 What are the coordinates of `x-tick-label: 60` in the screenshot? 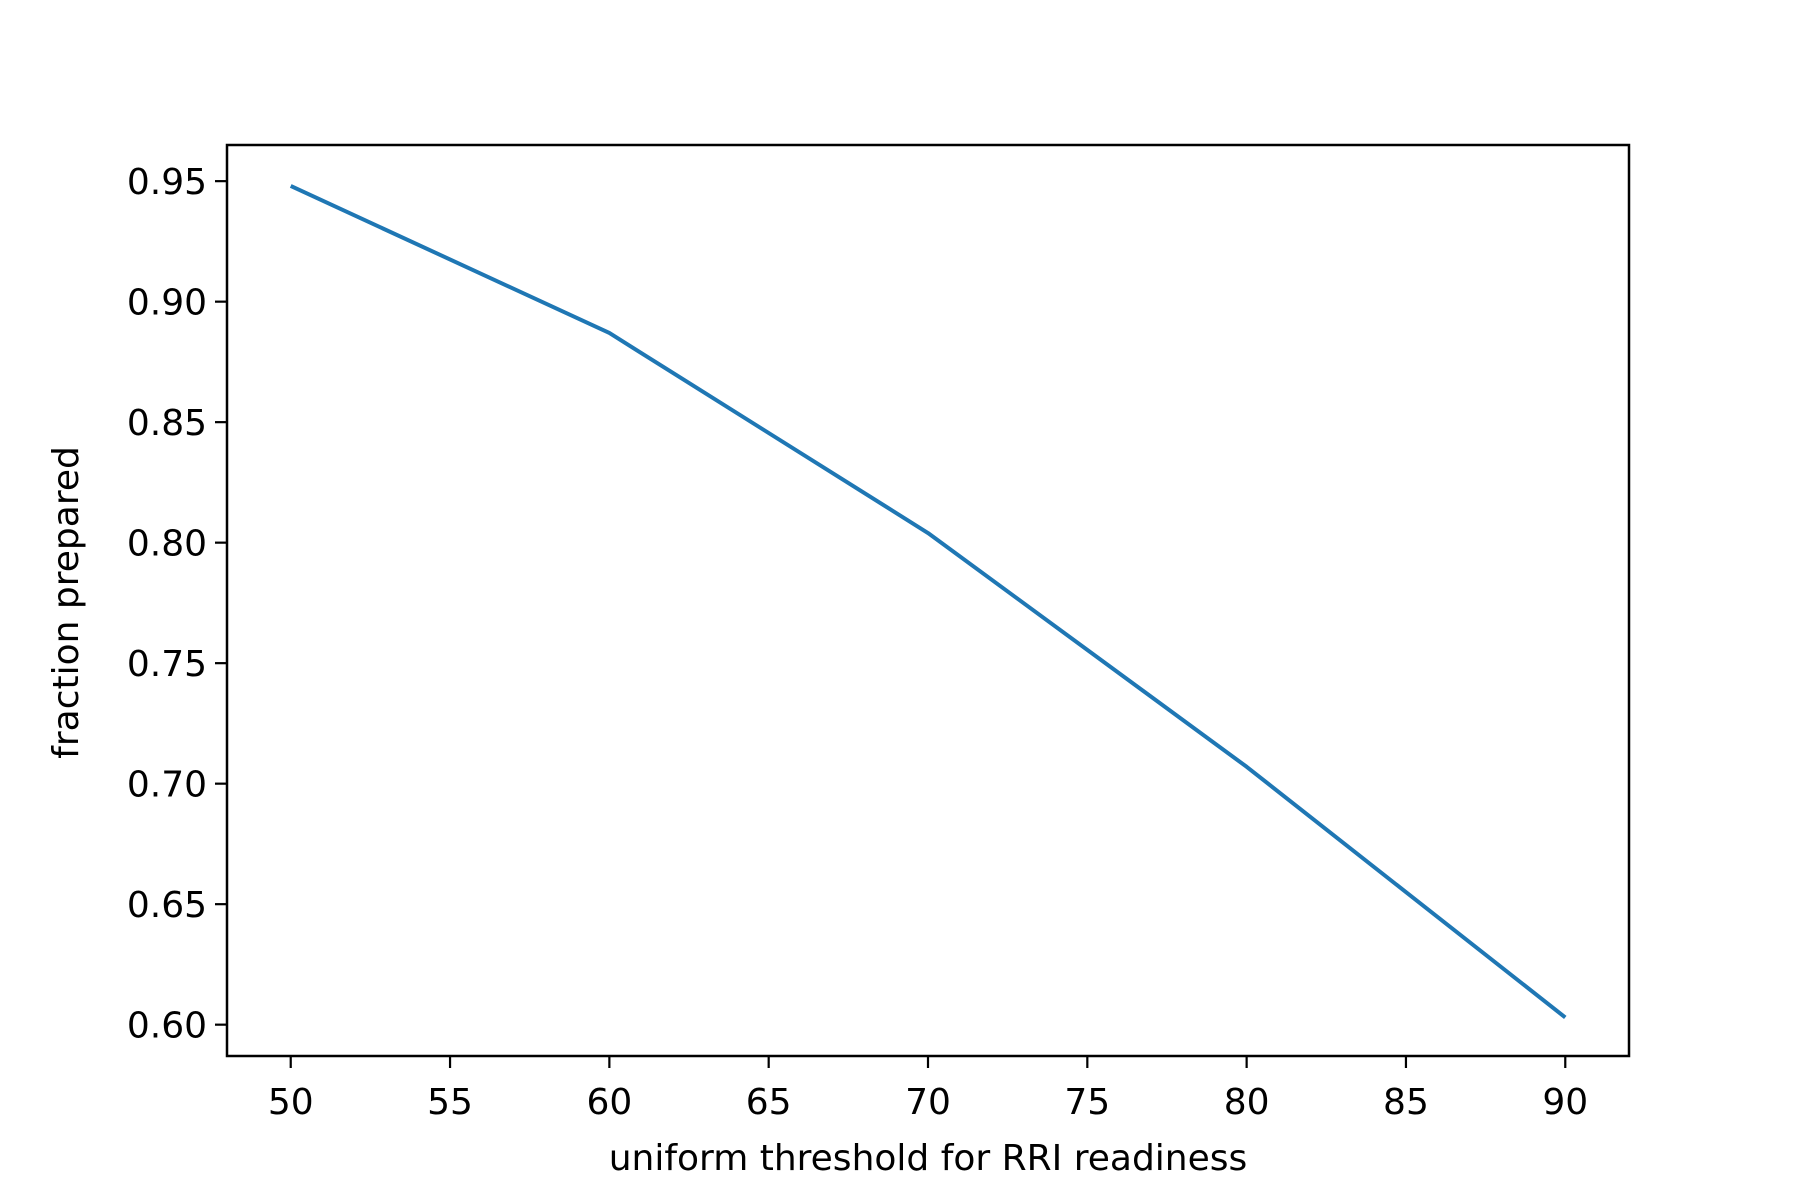 It's located at (609, 1102).